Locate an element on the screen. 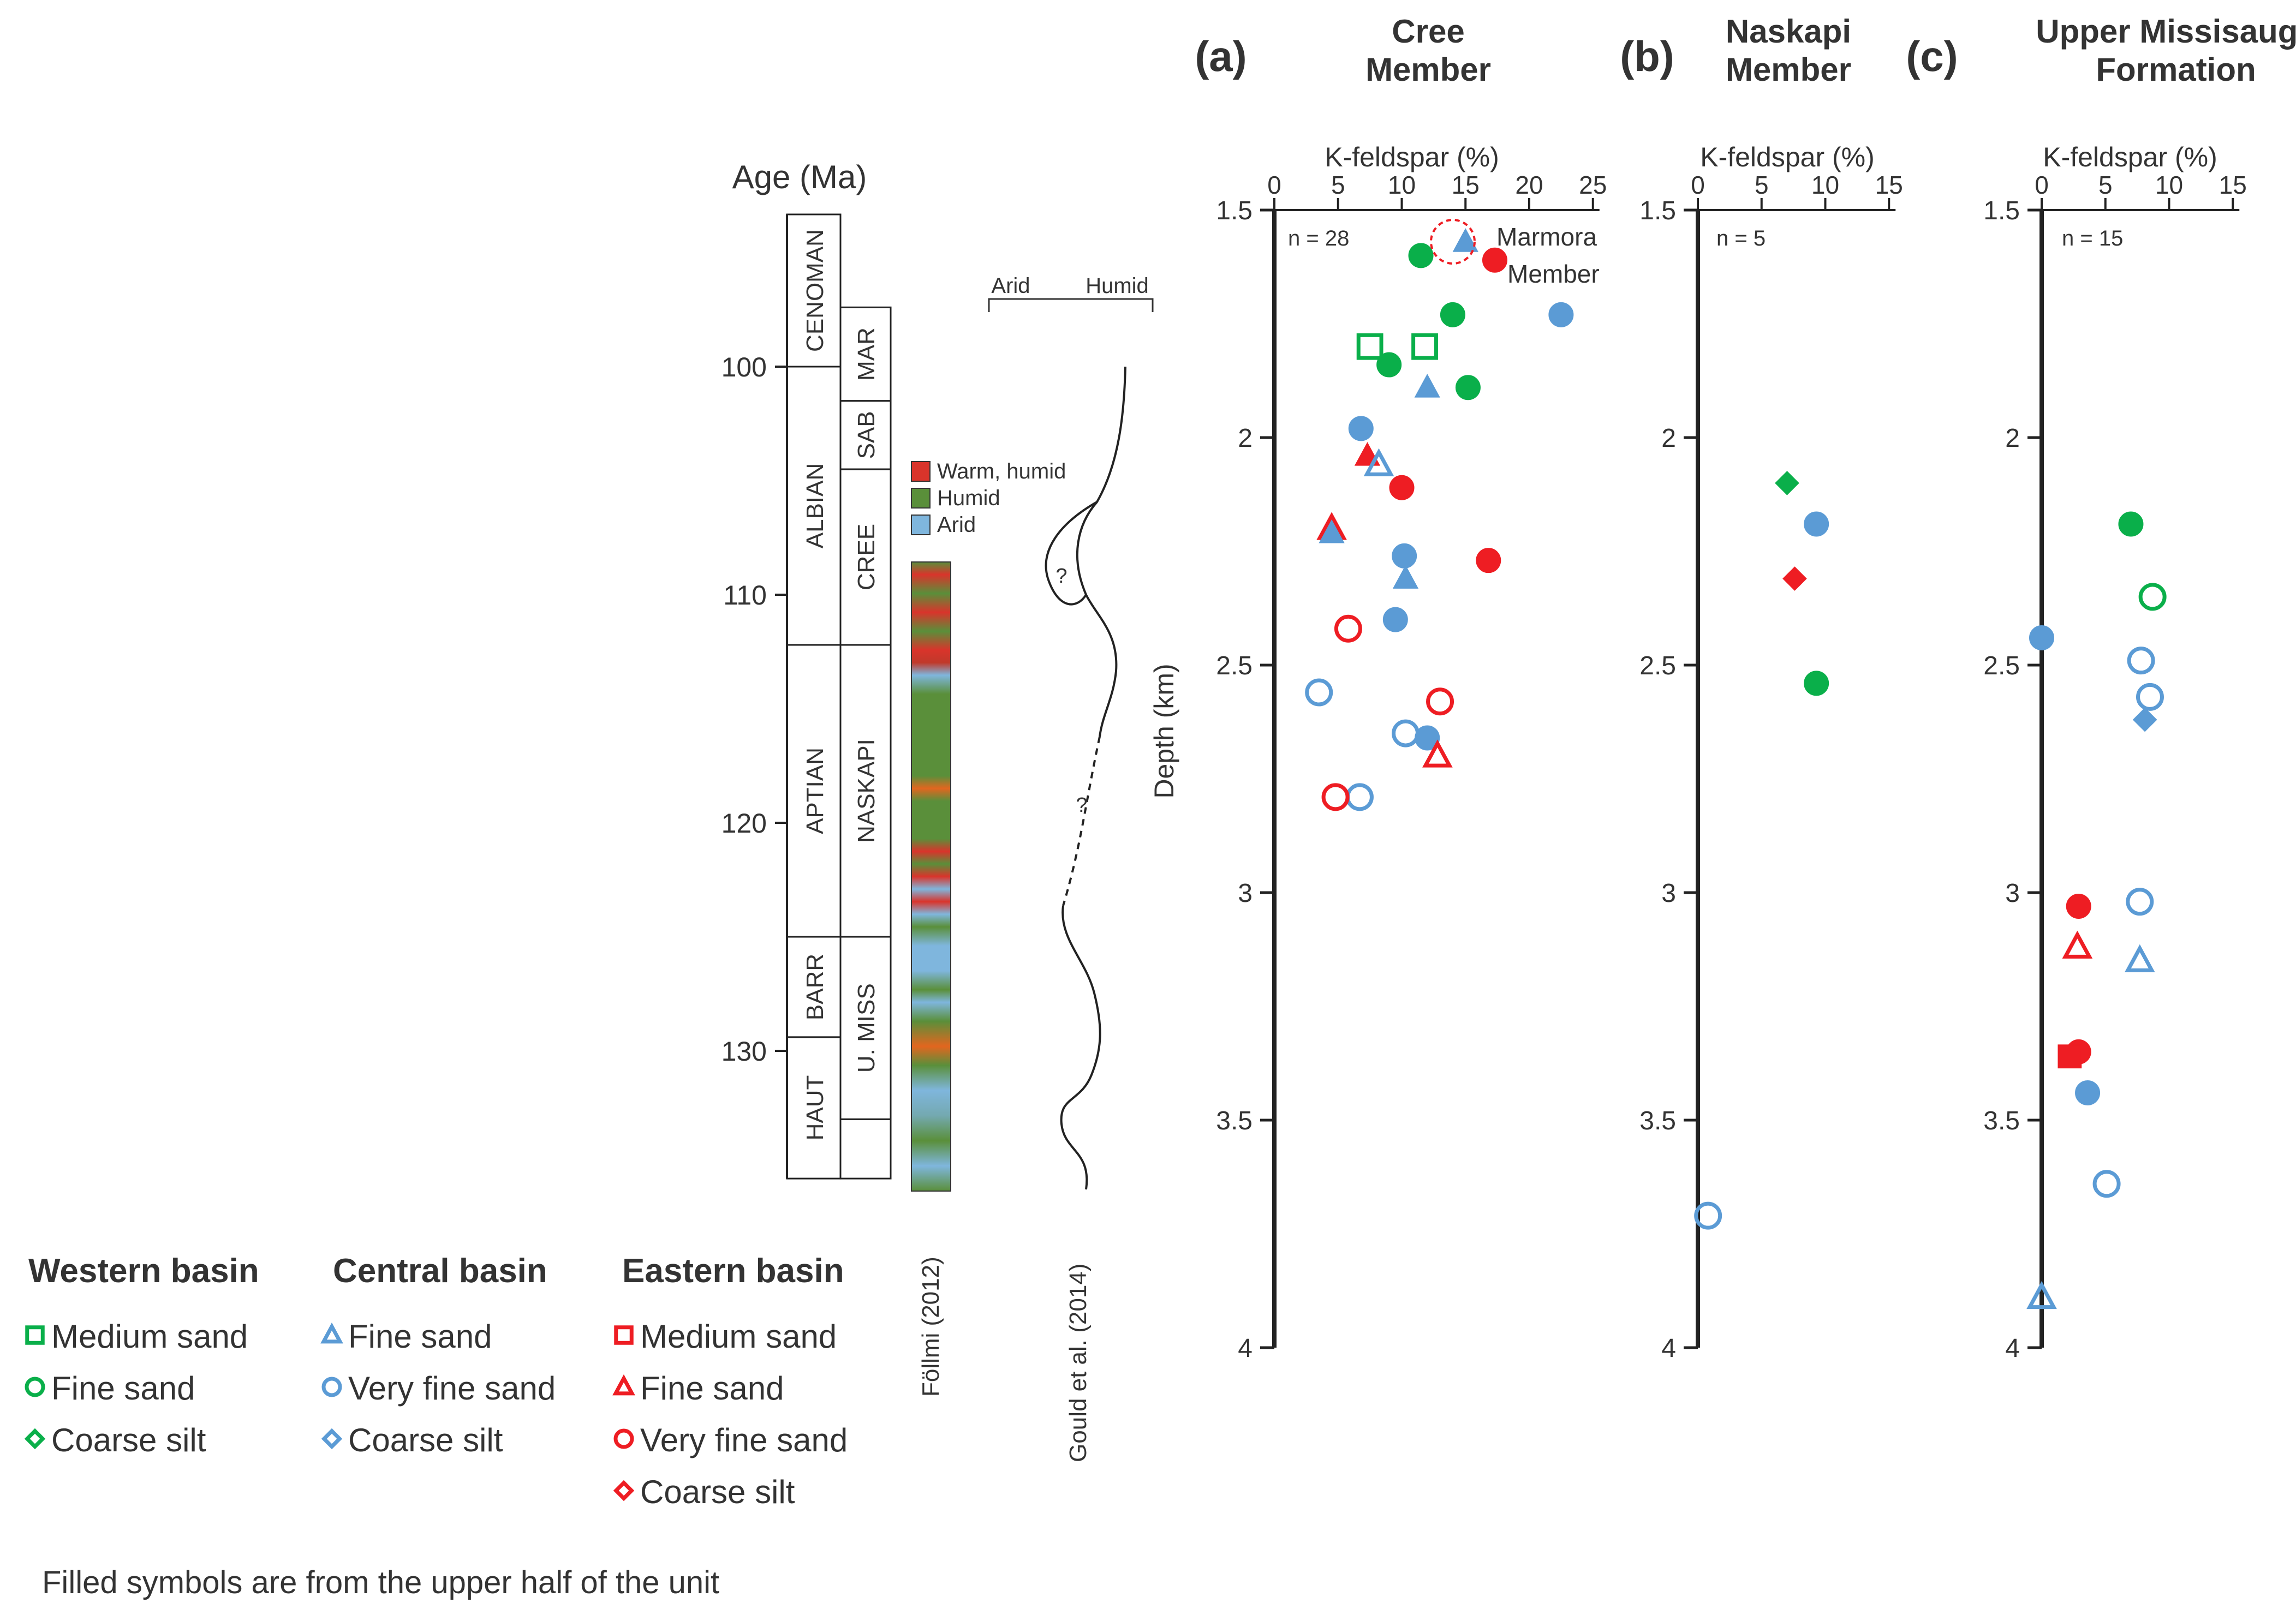 This screenshot has height=1615, width=2296. arid-swatch is located at coordinates (921, 525).